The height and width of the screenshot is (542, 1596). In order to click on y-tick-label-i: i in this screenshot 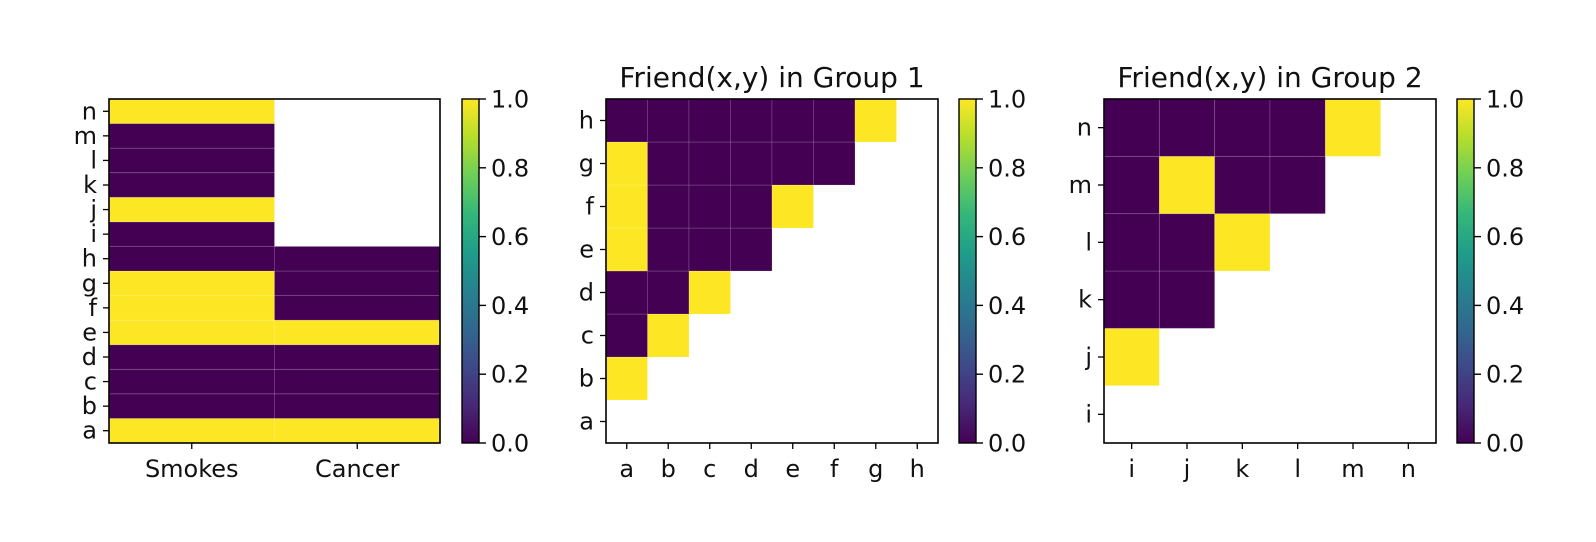, I will do `click(93, 234)`.